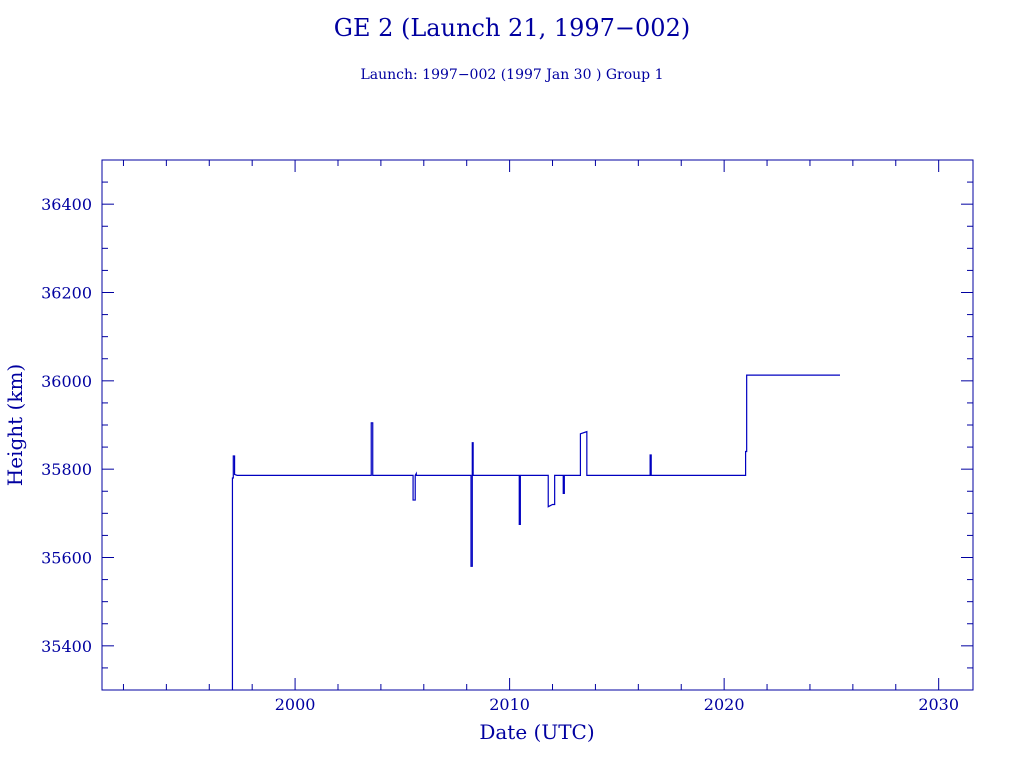 Image resolution: width=1024 pixels, height=768 pixels. What do you see at coordinates (66, 381) in the screenshot?
I see `y-tick-label: 36000` at bounding box center [66, 381].